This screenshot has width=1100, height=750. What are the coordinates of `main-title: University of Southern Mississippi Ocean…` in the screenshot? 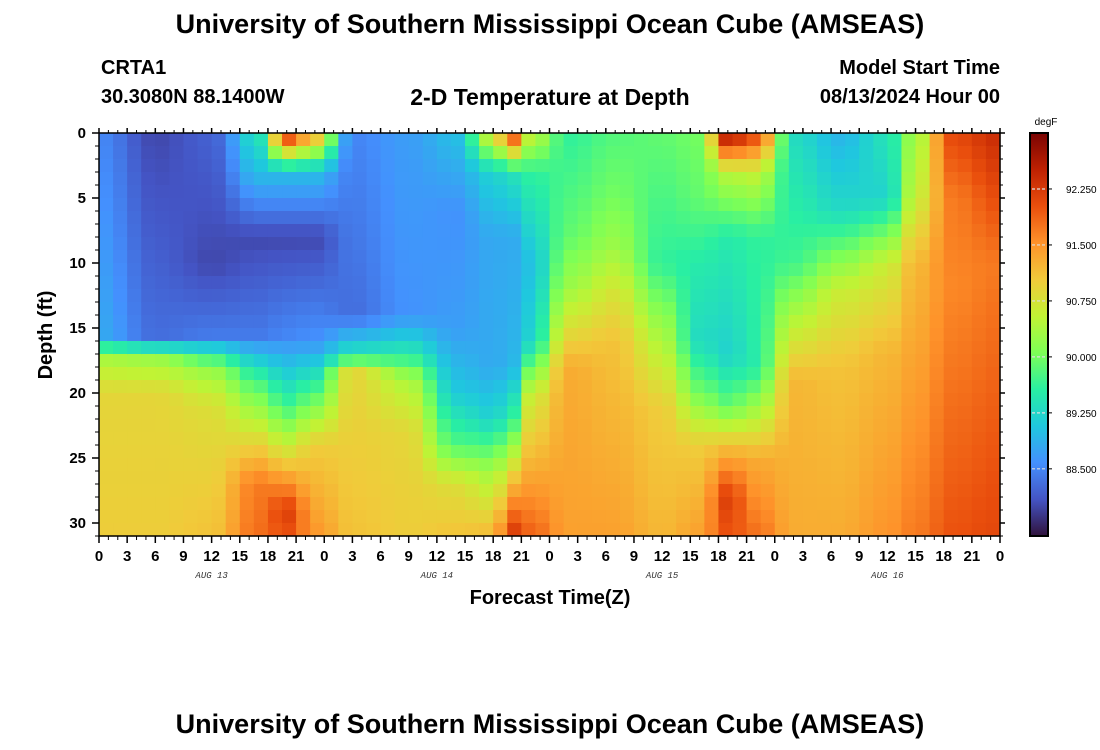 It's located at (550, 24).